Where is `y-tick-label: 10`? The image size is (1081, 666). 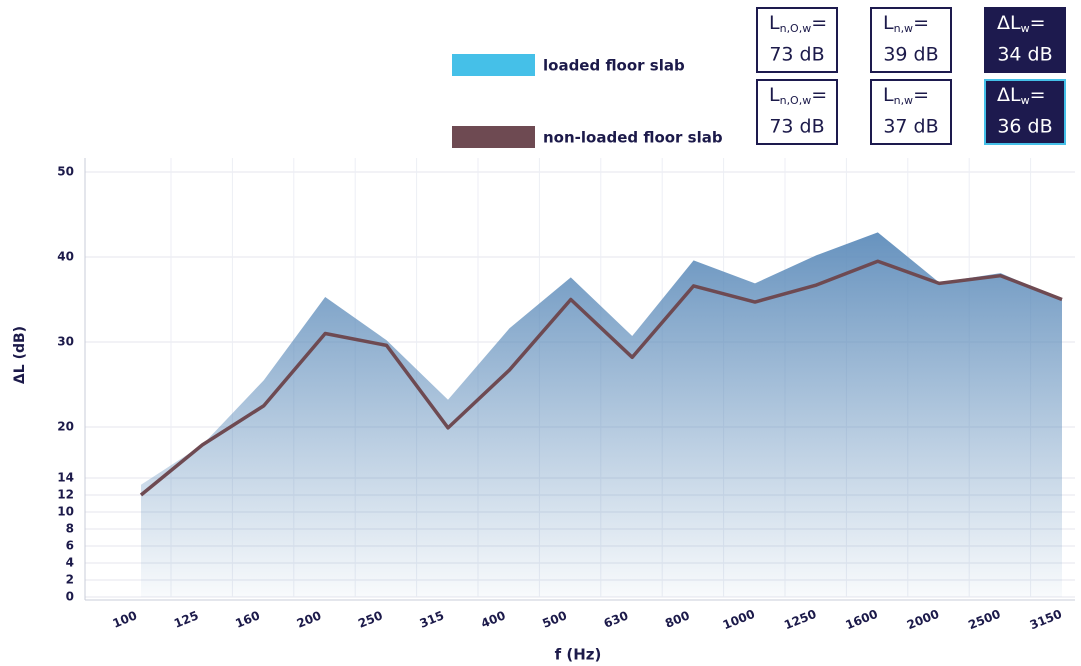
y-tick-label: 10 is located at coordinates (65, 512).